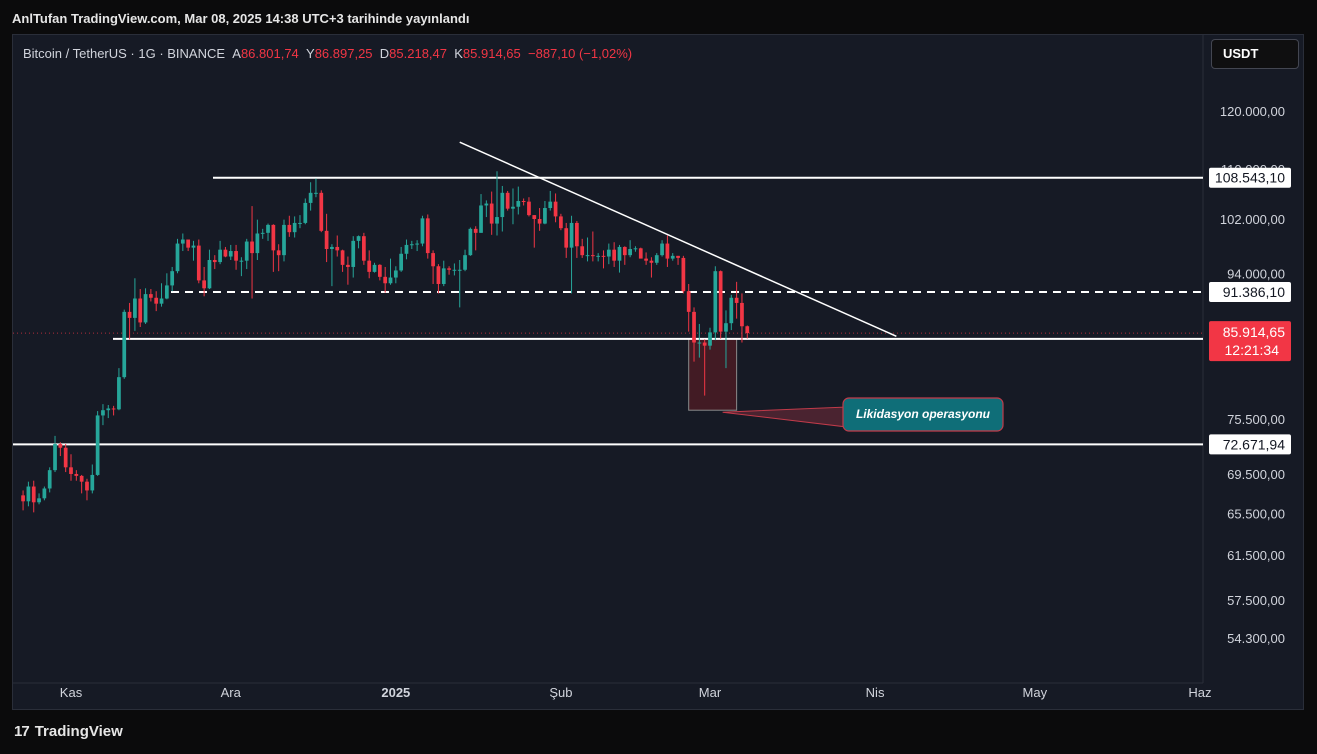  What do you see at coordinates (923, 414) in the screenshot?
I see `annotation-callout` at bounding box center [923, 414].